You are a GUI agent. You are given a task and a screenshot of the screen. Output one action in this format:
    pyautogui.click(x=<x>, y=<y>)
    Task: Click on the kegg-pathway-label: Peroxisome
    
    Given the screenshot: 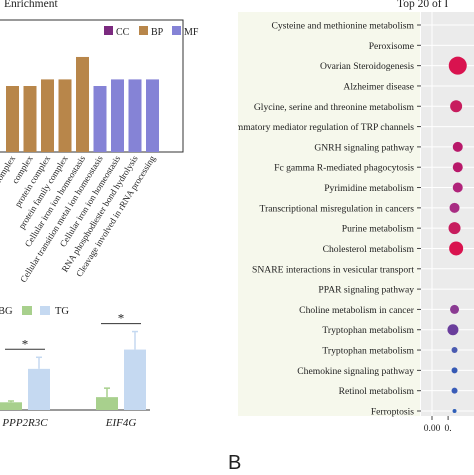 What is the action you would take?
    pyautogui.click(x=391, y=46)
    